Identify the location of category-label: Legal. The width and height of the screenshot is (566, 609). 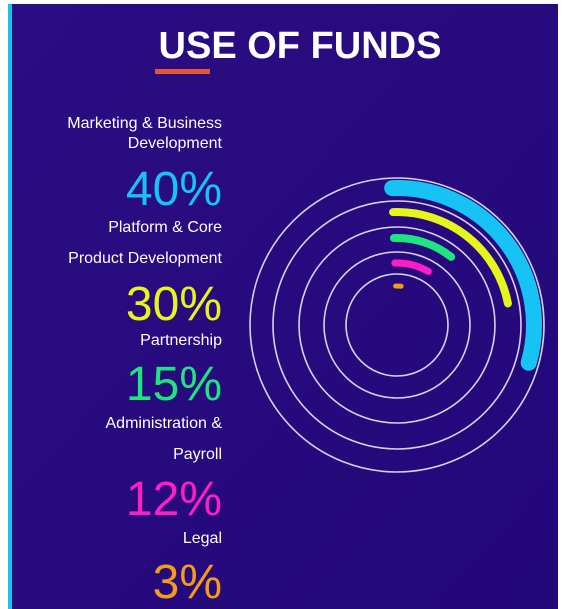
(202, 538).